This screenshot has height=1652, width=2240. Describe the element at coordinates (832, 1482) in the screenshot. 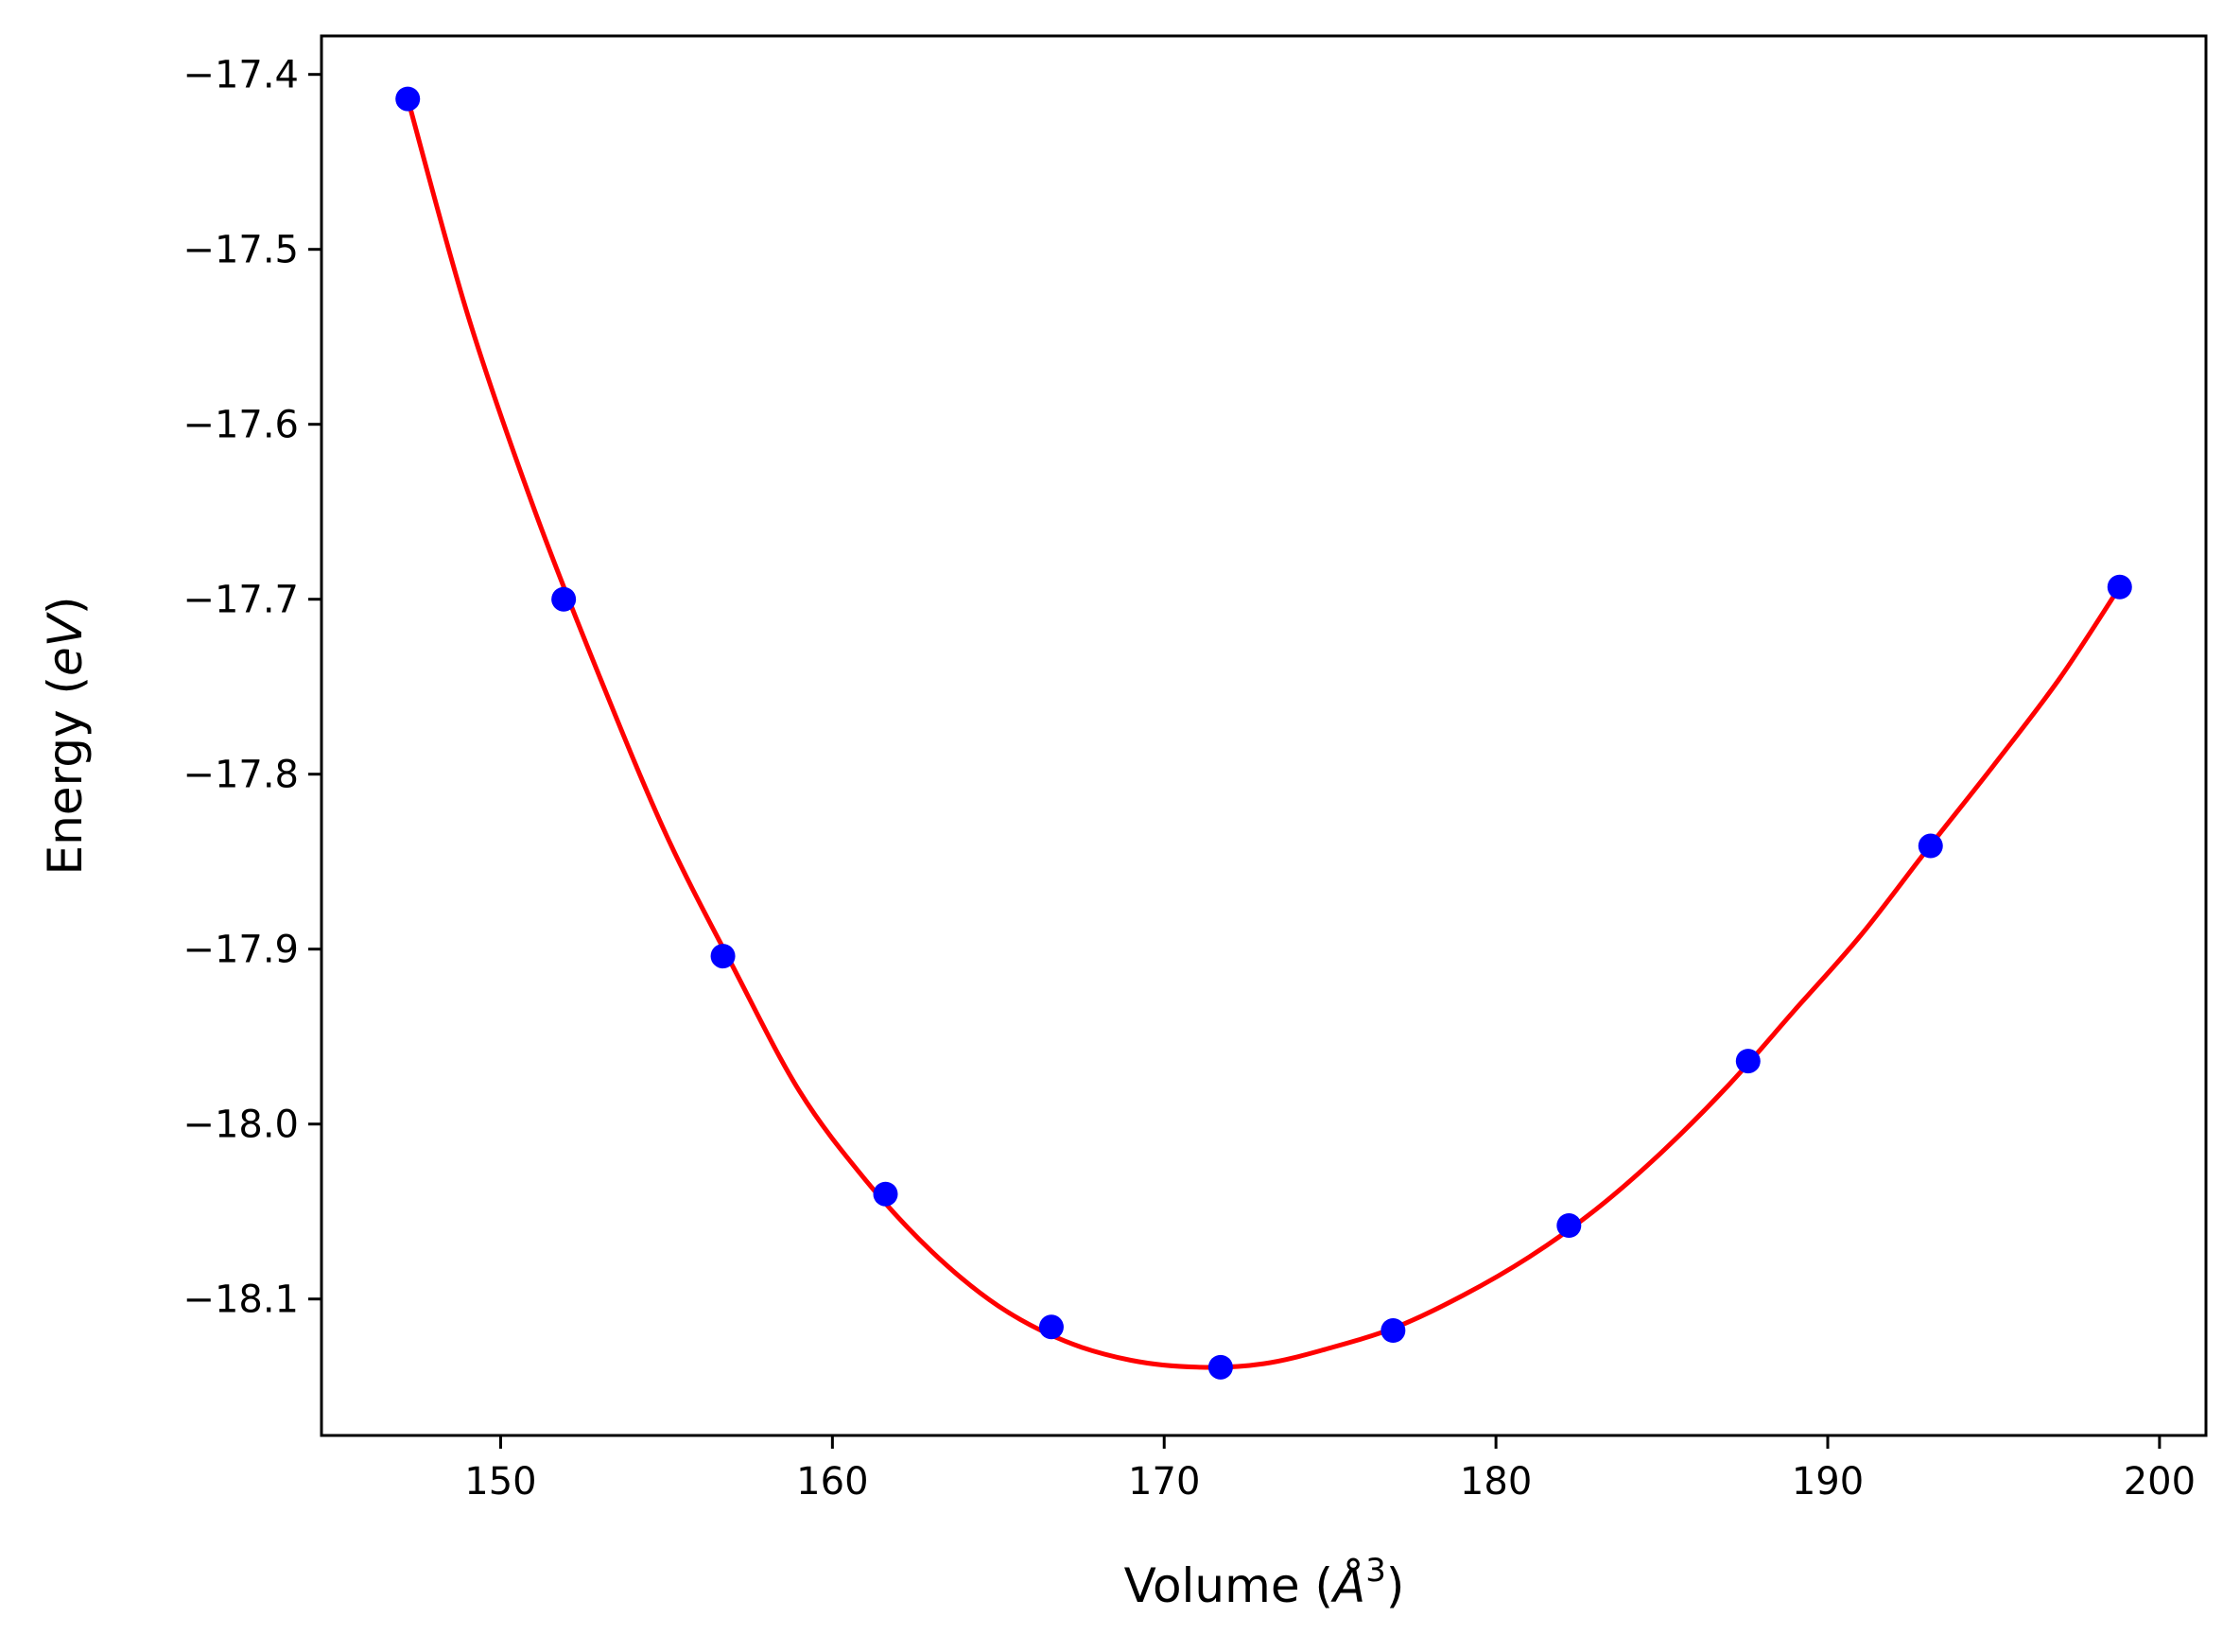

I see `x-tick-label: 160` at that location.